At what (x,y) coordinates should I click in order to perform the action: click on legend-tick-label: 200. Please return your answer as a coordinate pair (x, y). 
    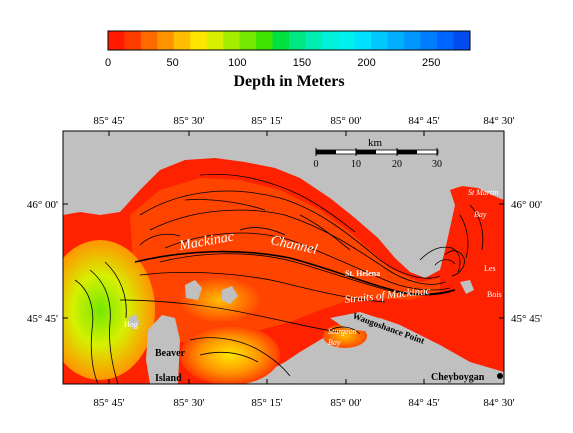
    Looking at the image, I should click on (366, 63).